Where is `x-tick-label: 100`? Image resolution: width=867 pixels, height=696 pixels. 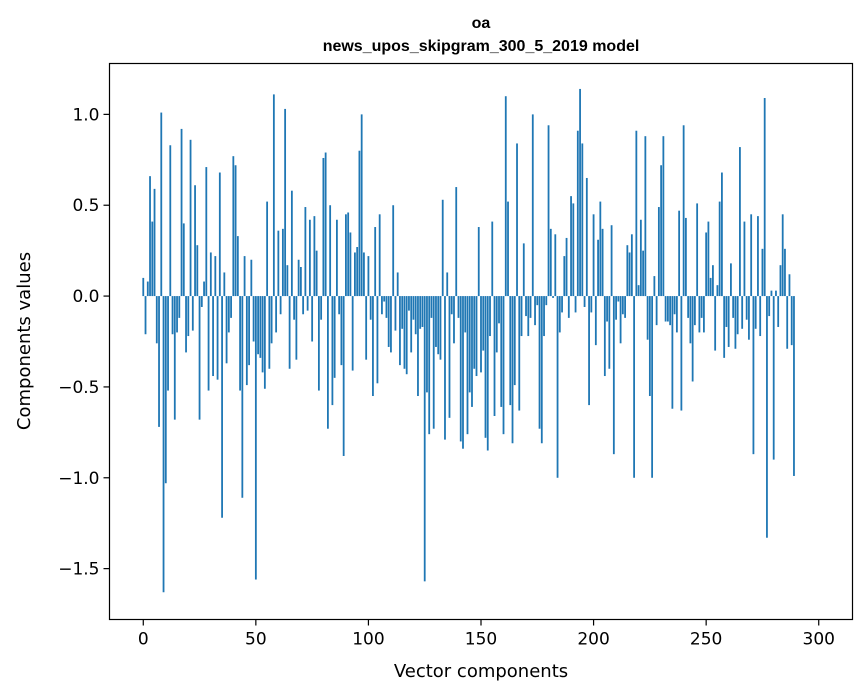 x-tick-label: 100 is located at coordinates (368, 640).